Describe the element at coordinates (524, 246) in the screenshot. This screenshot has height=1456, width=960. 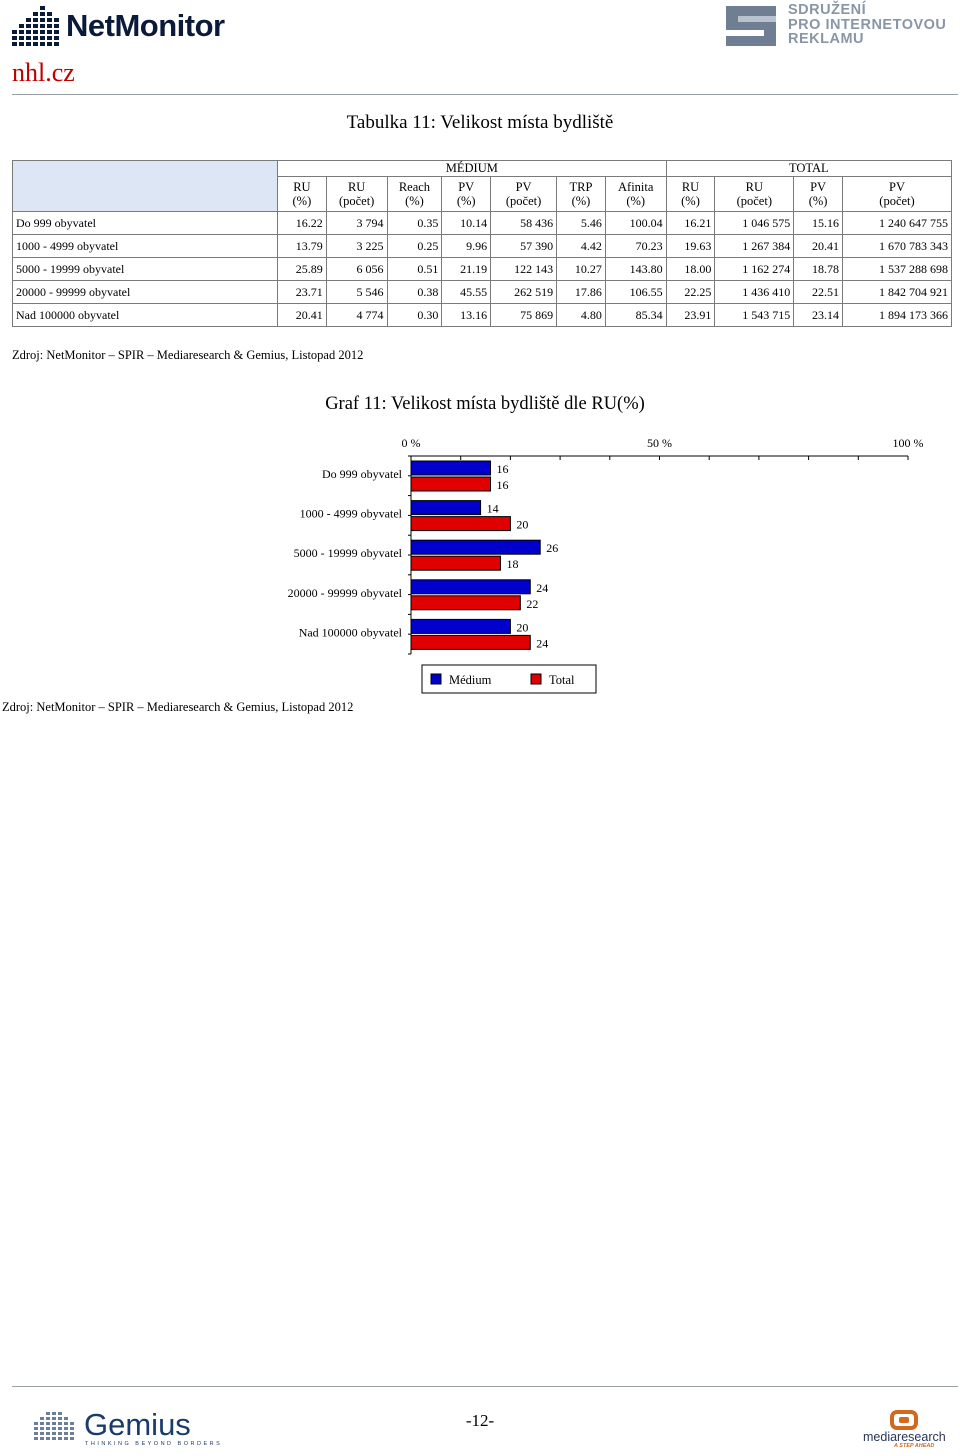
I see `table-cell: 57 390` at that location.